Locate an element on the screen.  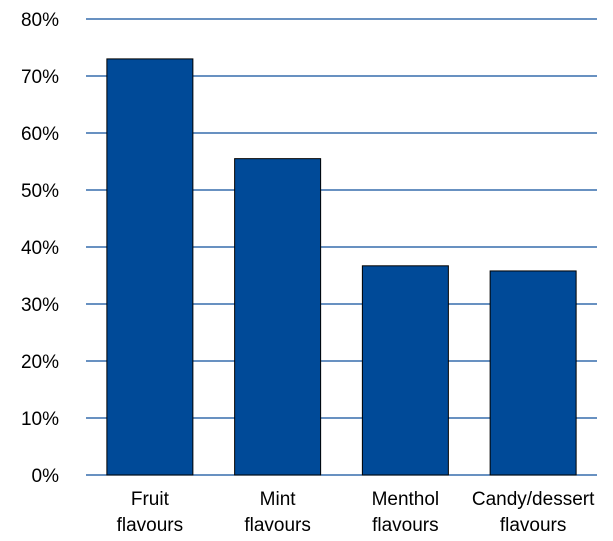
y-tick-label-60: 60% is located at coordinates (40, 134).